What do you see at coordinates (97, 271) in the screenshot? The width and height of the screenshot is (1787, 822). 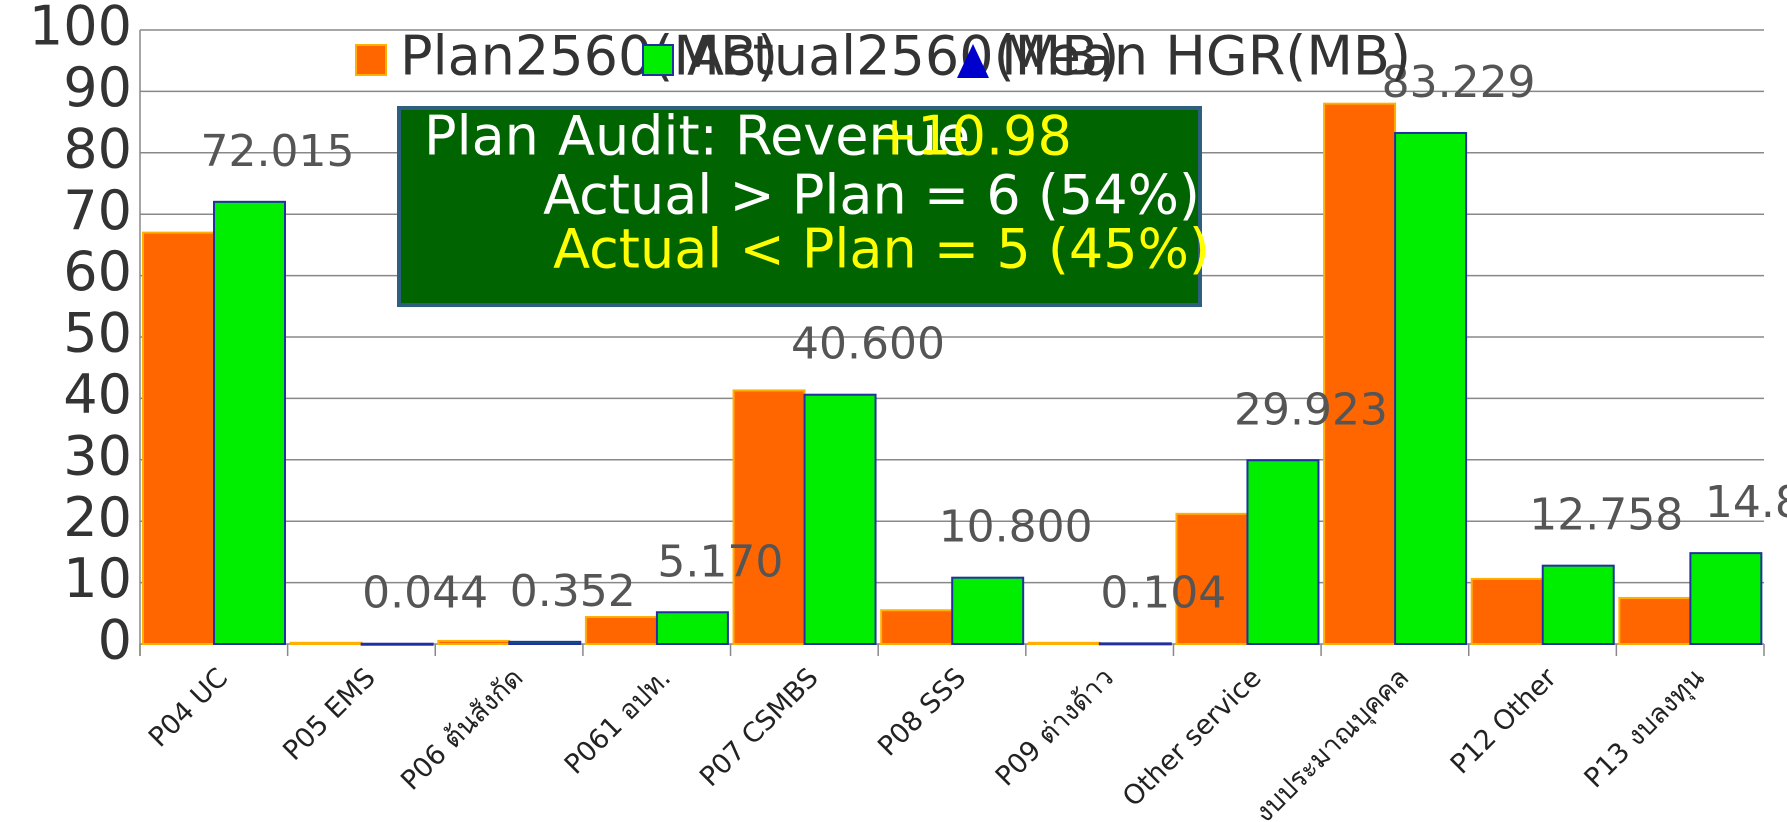 I see `y-tick-label: 60` at bounding box center [97, 271].